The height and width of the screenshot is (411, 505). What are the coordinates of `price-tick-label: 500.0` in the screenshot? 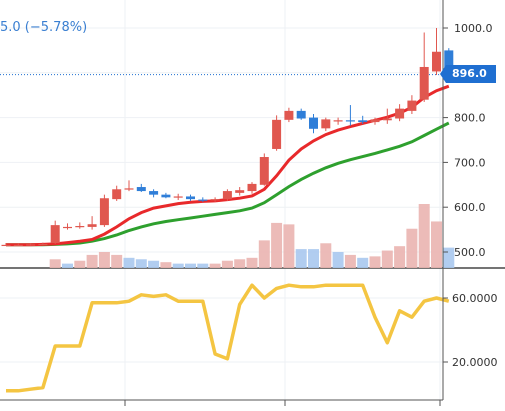 It's located at (470, 252).